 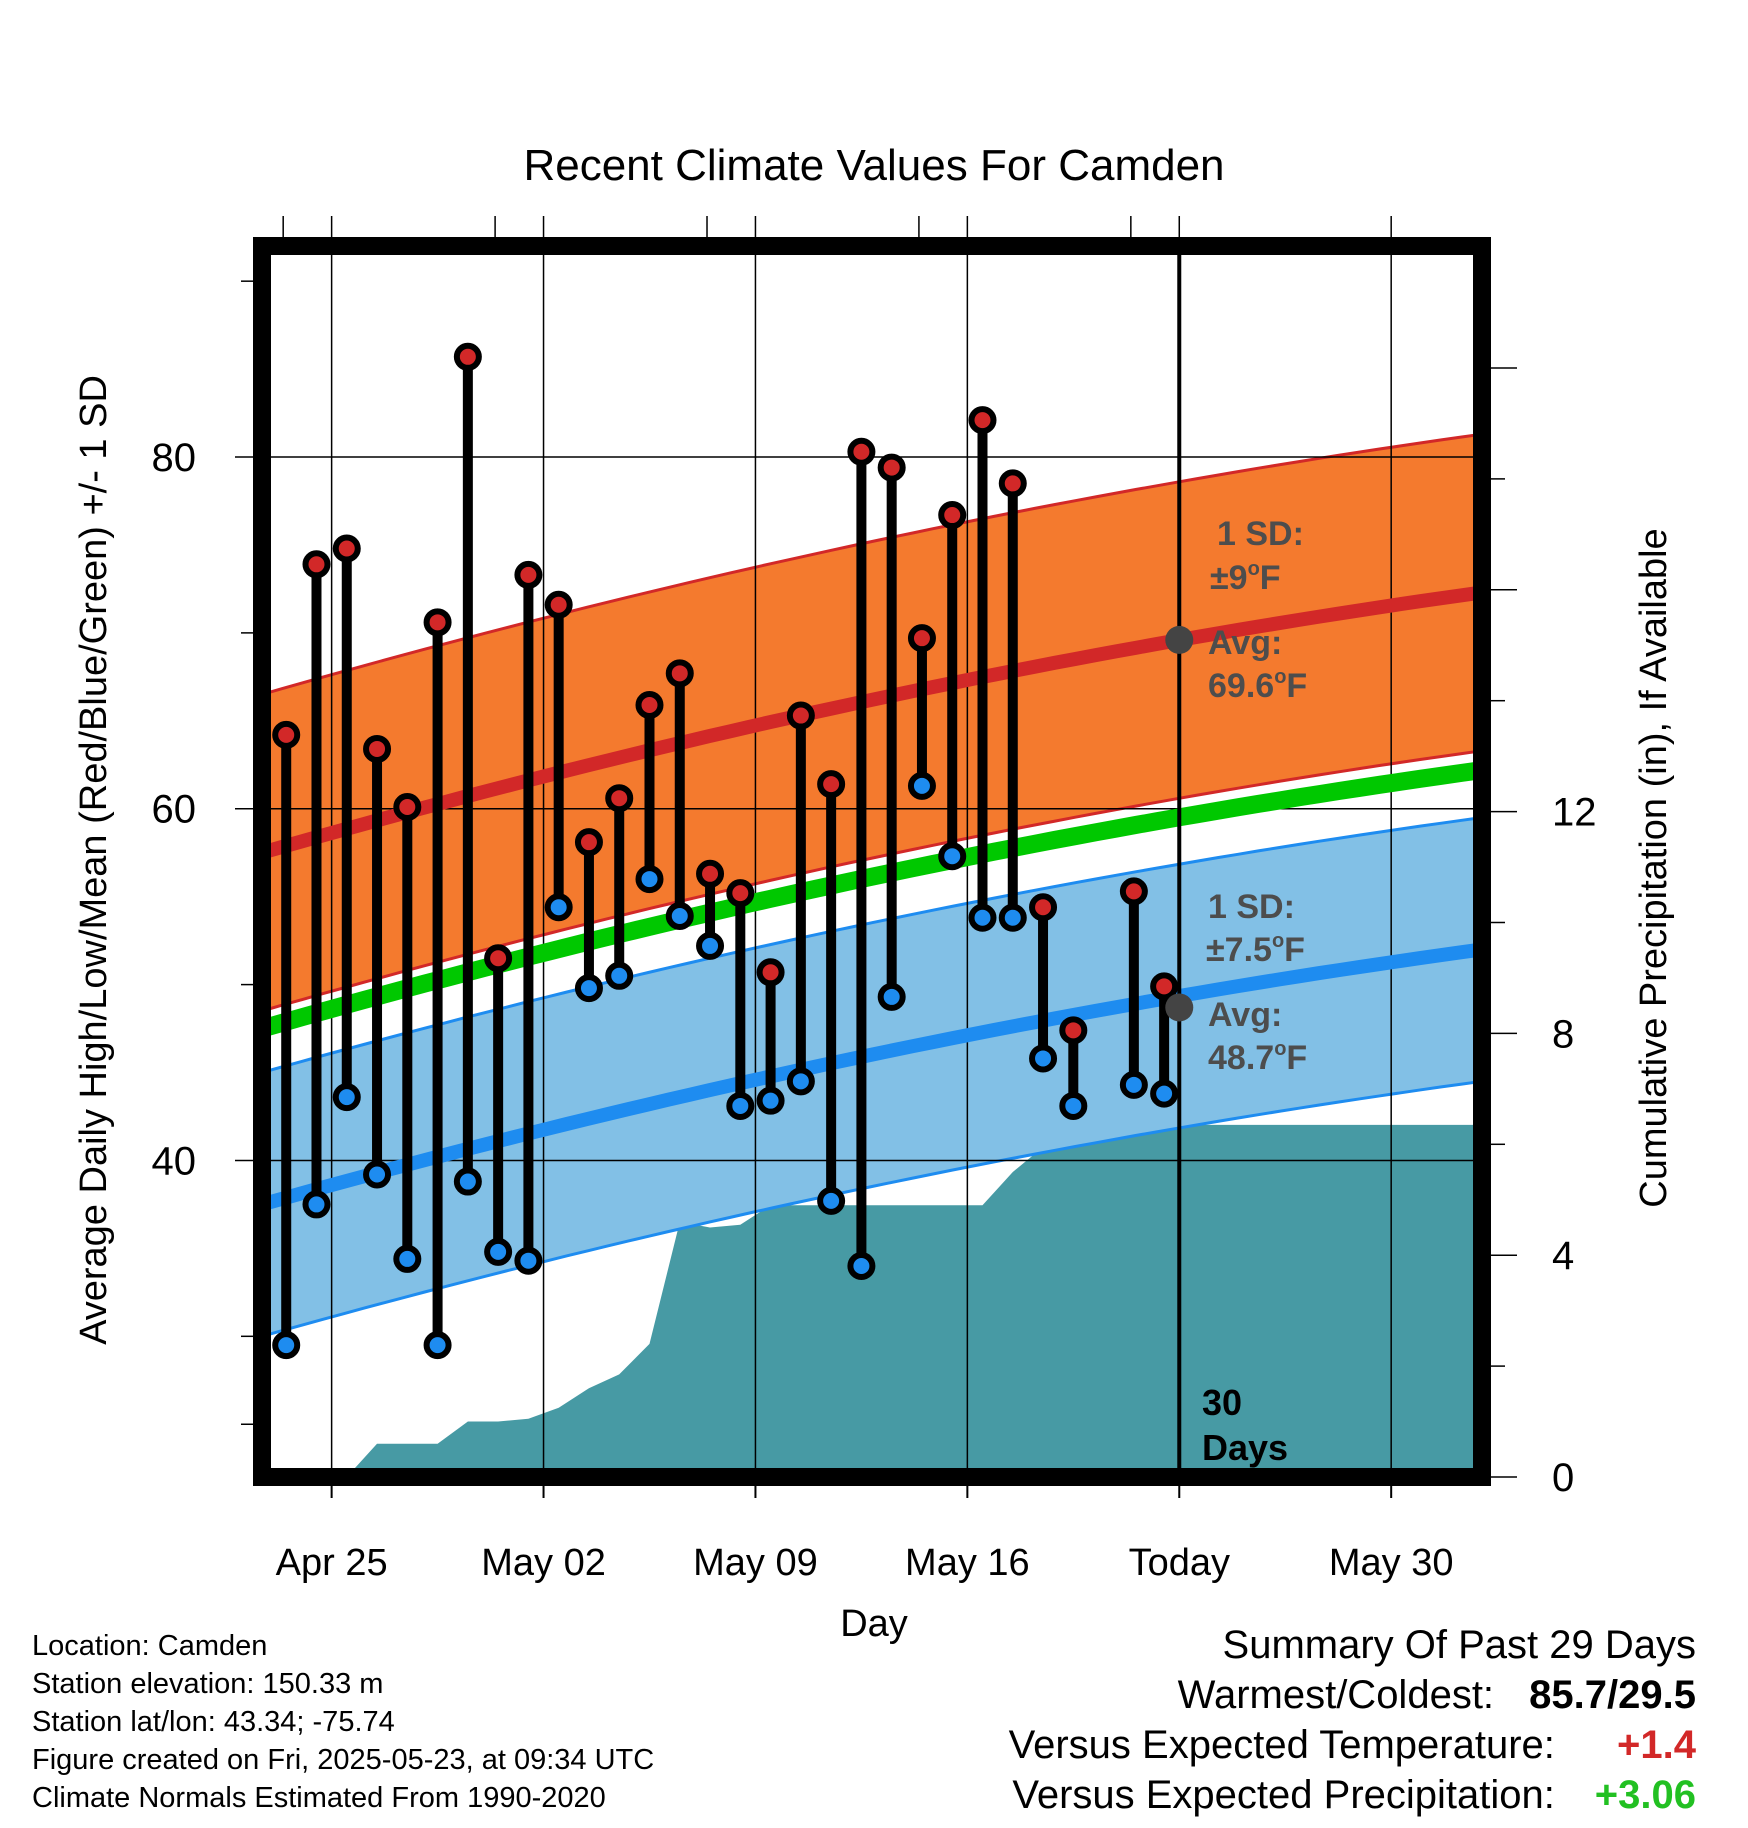 What do you see at coordinates (1257, 1057) in the screenshot?
I see `low-avg-value: 48.7oF` at bounding box center [1257, 1057].